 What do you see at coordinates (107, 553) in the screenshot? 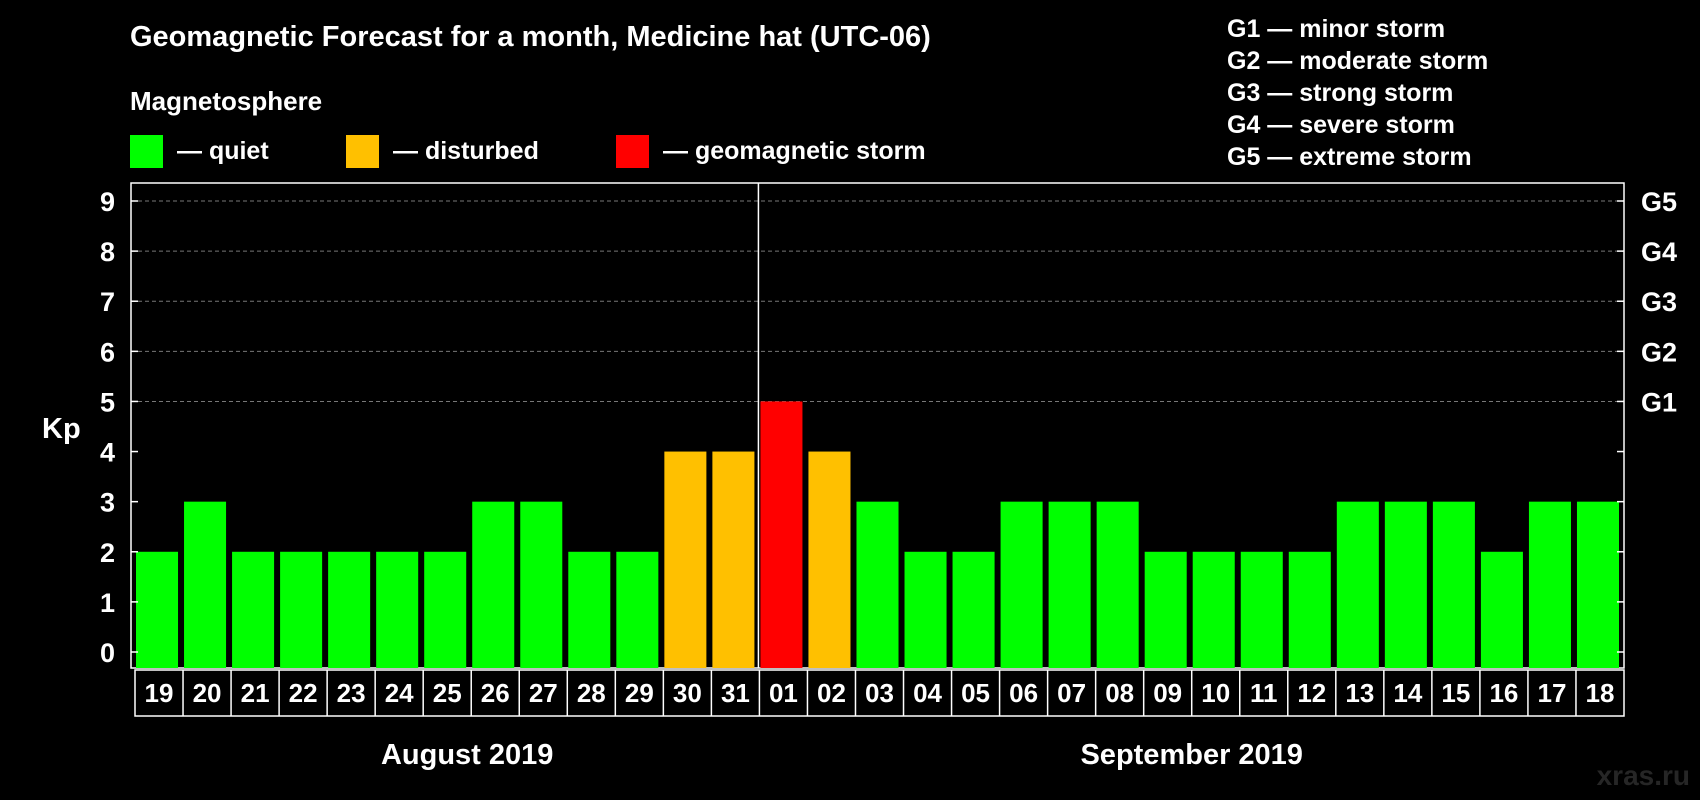
I see `y-tick-label-2: 2` at bounding box center [107, 553].